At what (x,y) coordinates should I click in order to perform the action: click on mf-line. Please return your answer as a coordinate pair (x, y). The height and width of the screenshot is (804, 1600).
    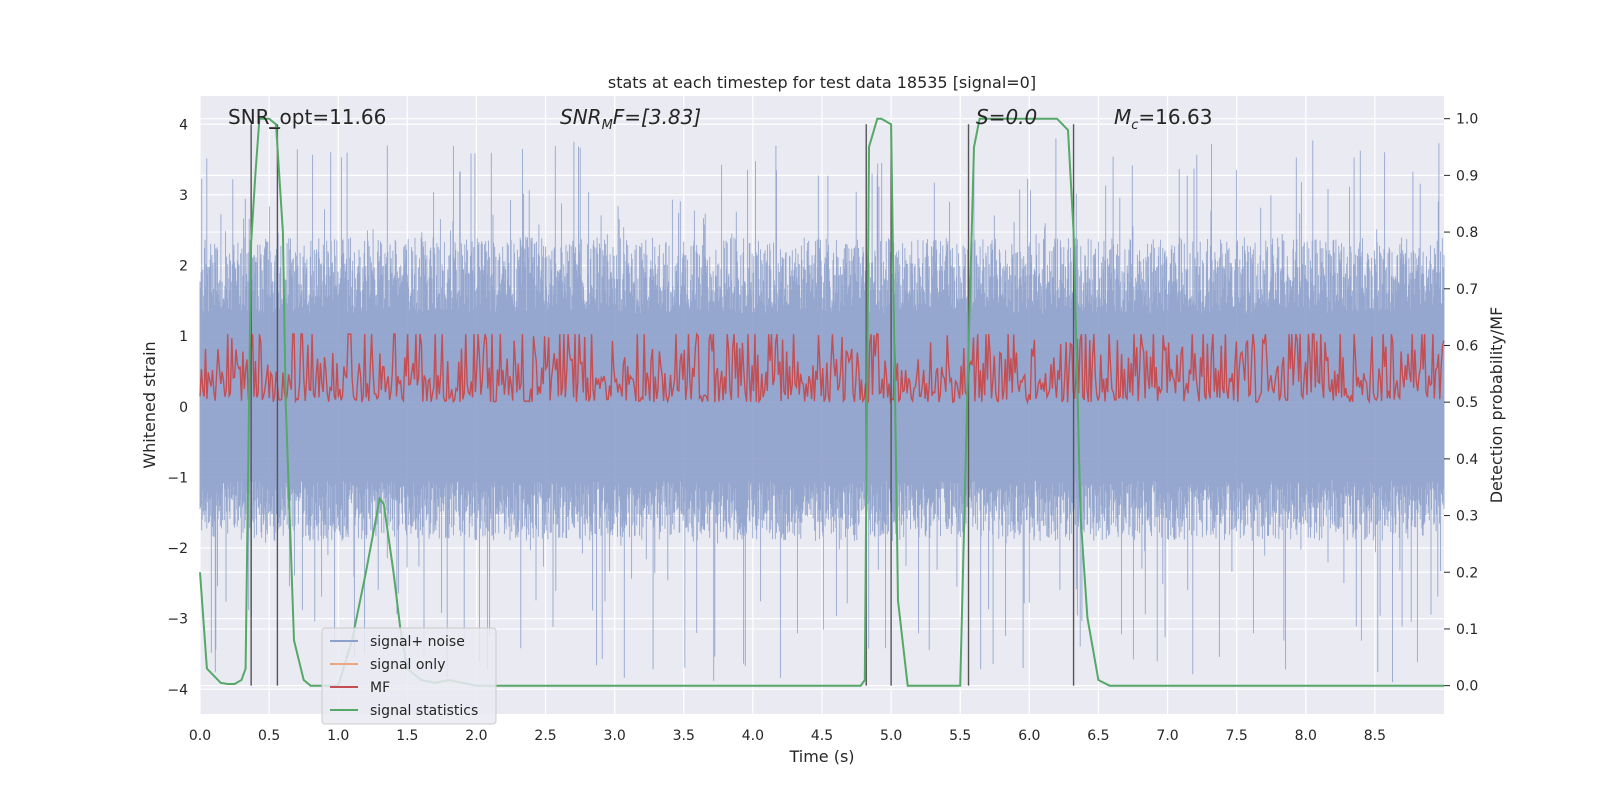
    Looking at the image, I should click on (822, 368).